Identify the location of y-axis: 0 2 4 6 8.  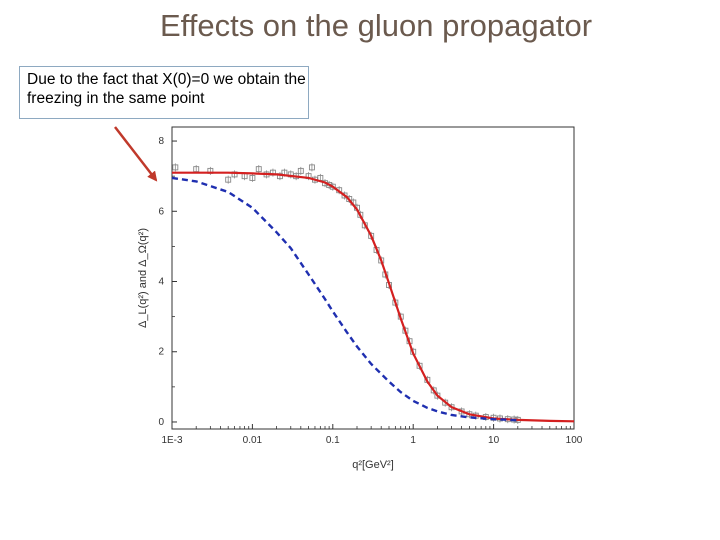
(167, 282).